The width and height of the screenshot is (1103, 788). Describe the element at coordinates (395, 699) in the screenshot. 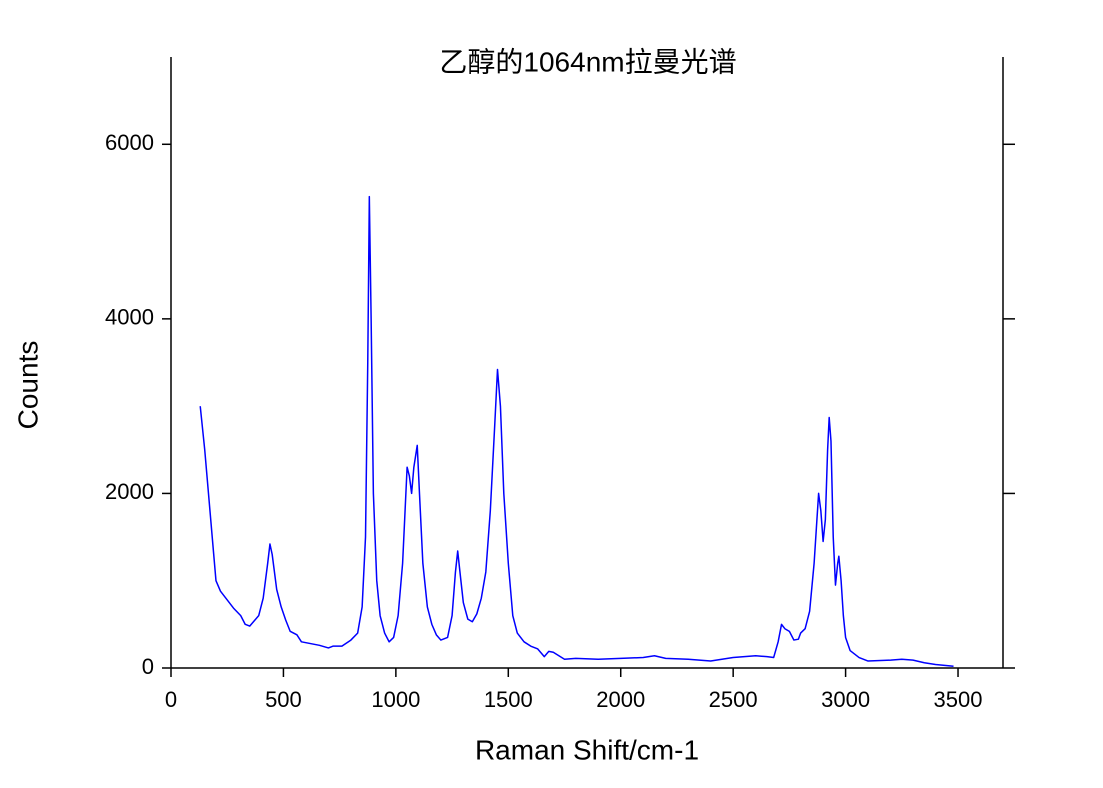

I see `x-tick-label: 1000` at that location.